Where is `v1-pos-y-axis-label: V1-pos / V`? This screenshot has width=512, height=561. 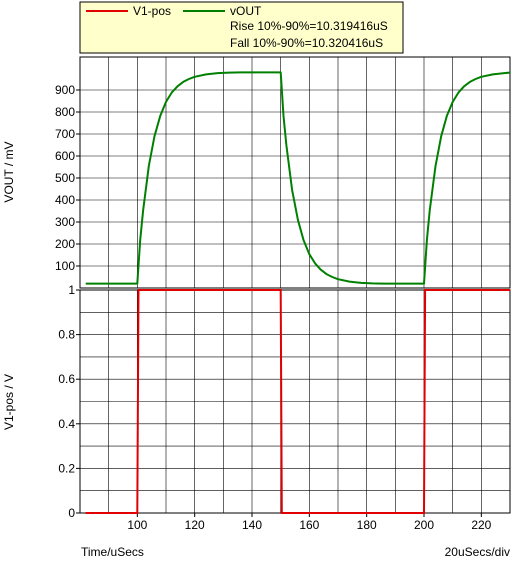
v1-pos-y-axis-label: V1-pos / V is located at coordinates (9, 402).